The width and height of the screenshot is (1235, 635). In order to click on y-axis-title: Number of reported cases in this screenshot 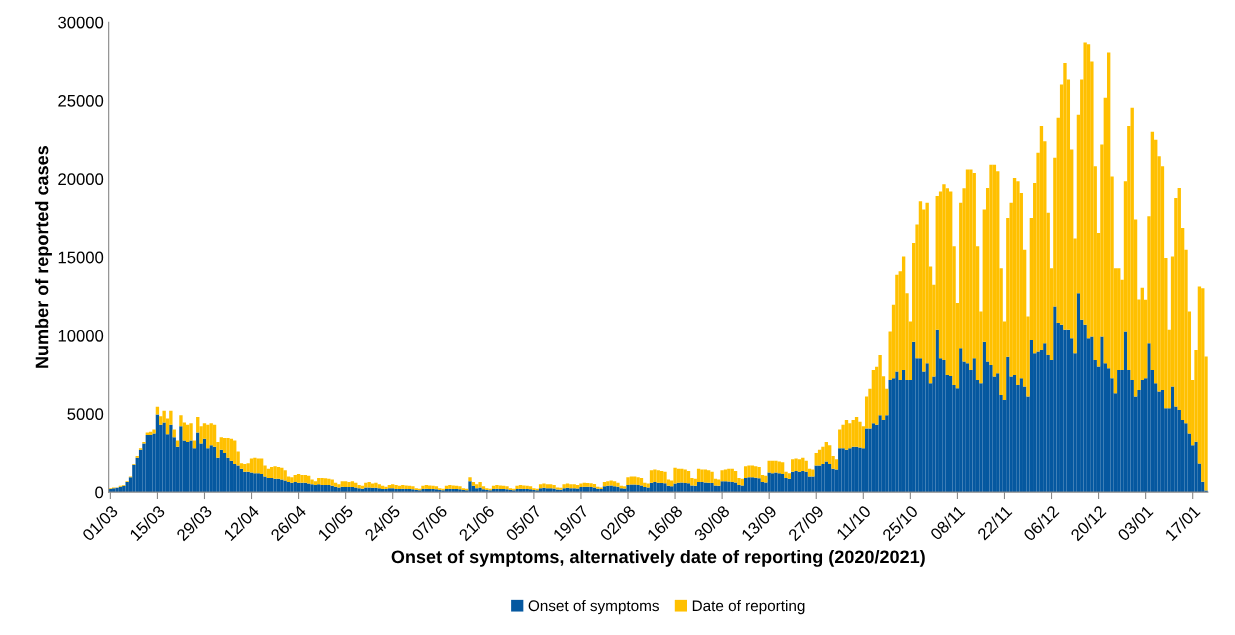, I will do `click(43, 257)`.